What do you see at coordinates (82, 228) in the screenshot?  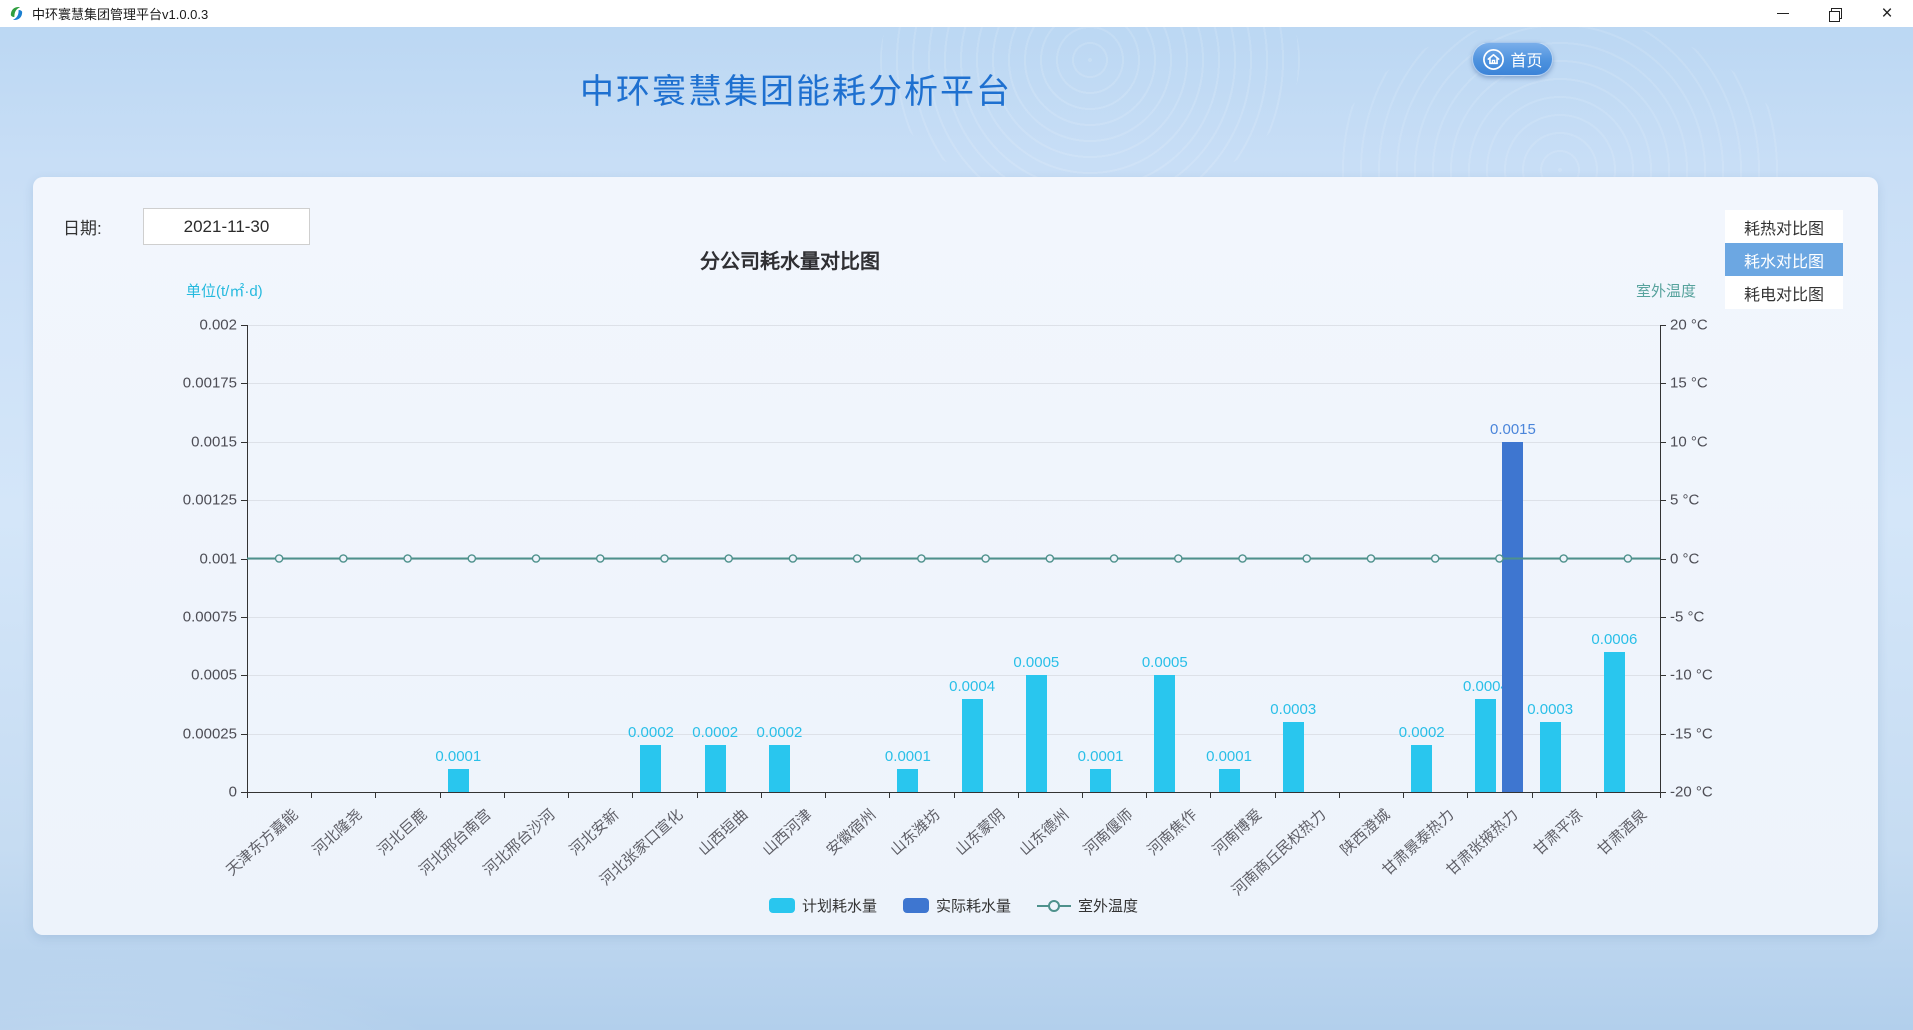 I see `date-label: 日期:` at bounding box center [82, 228].